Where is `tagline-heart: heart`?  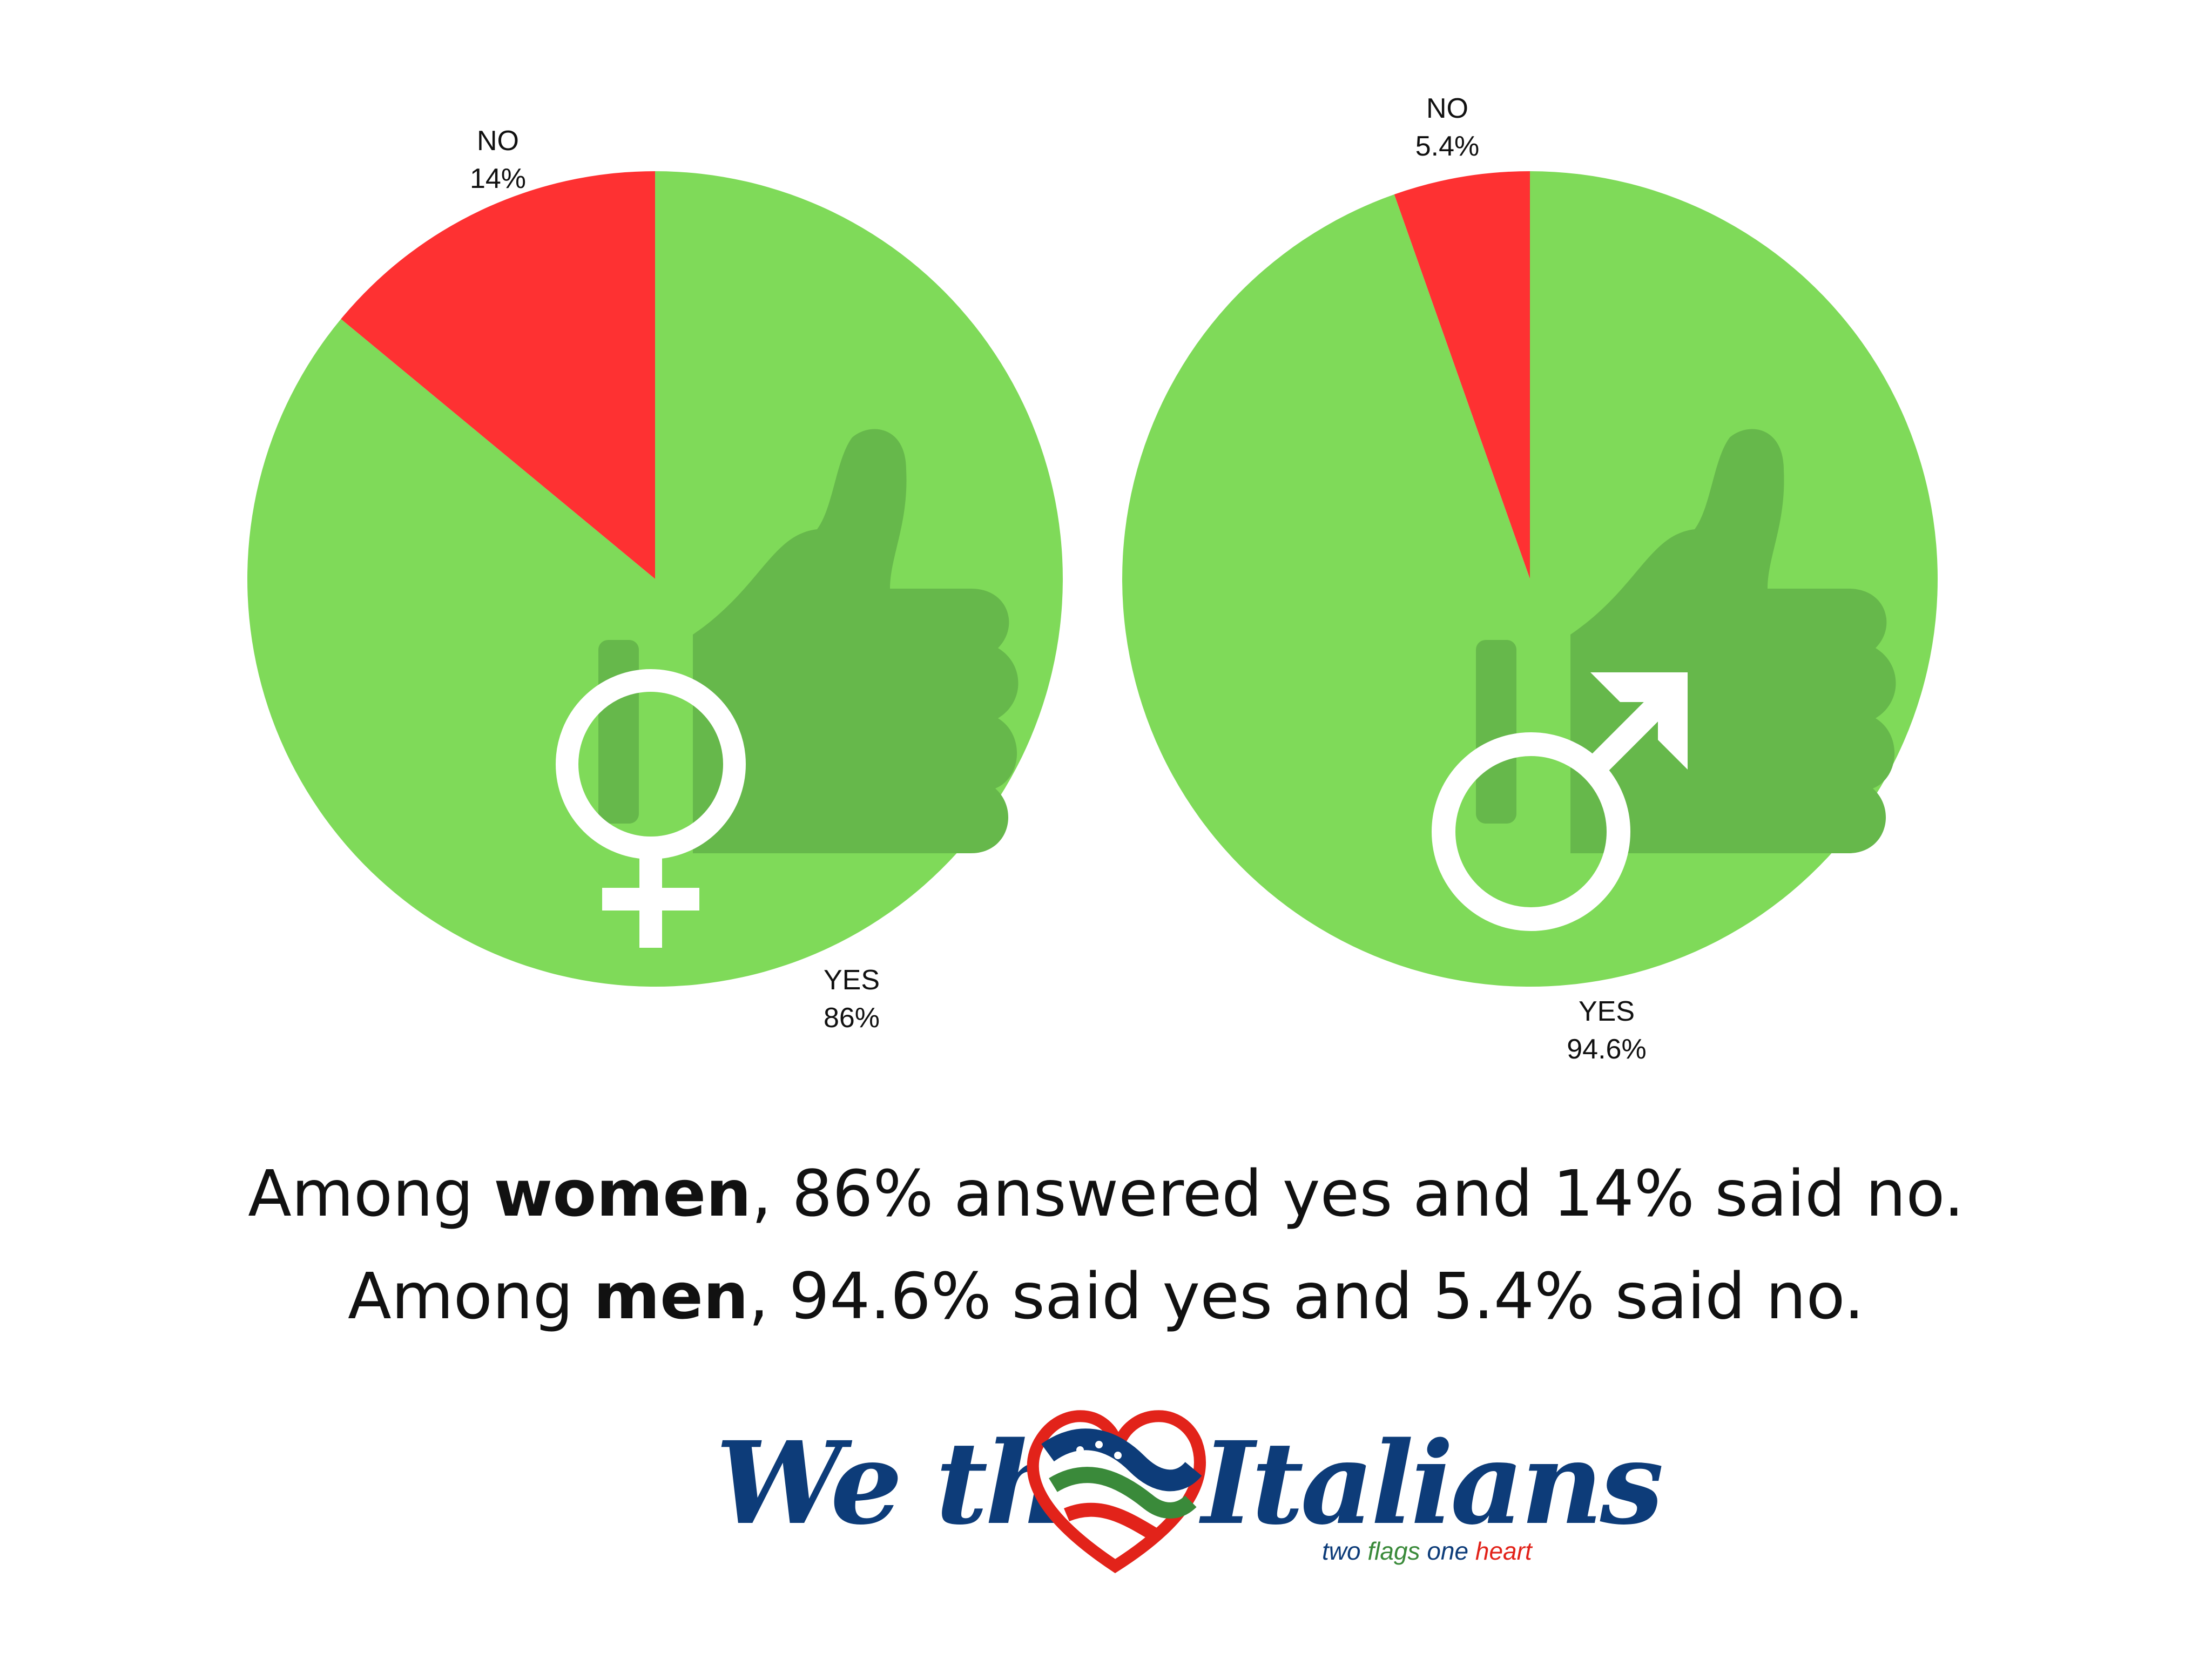 tagline-heart: heart is located at coordinates (1504, 1551).